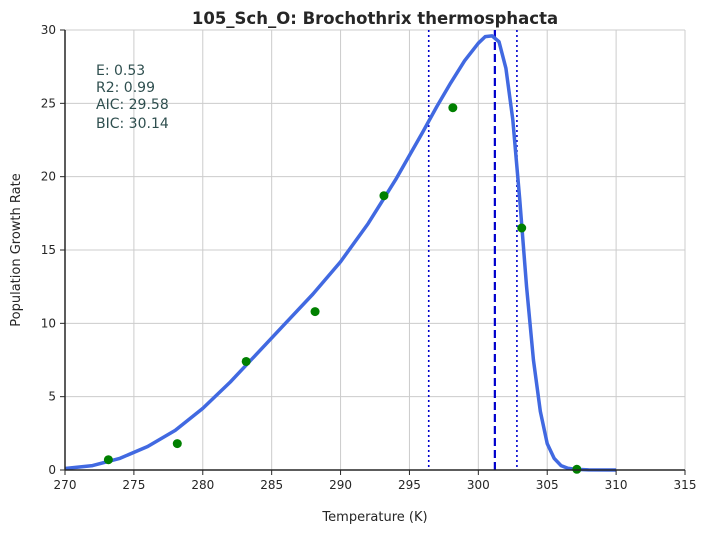 This screenshot has height=533, width=706. Describe the element at coordinates (374, 517) in the screenshot. I see `x-axis-label: Temperature (K)` at that location.